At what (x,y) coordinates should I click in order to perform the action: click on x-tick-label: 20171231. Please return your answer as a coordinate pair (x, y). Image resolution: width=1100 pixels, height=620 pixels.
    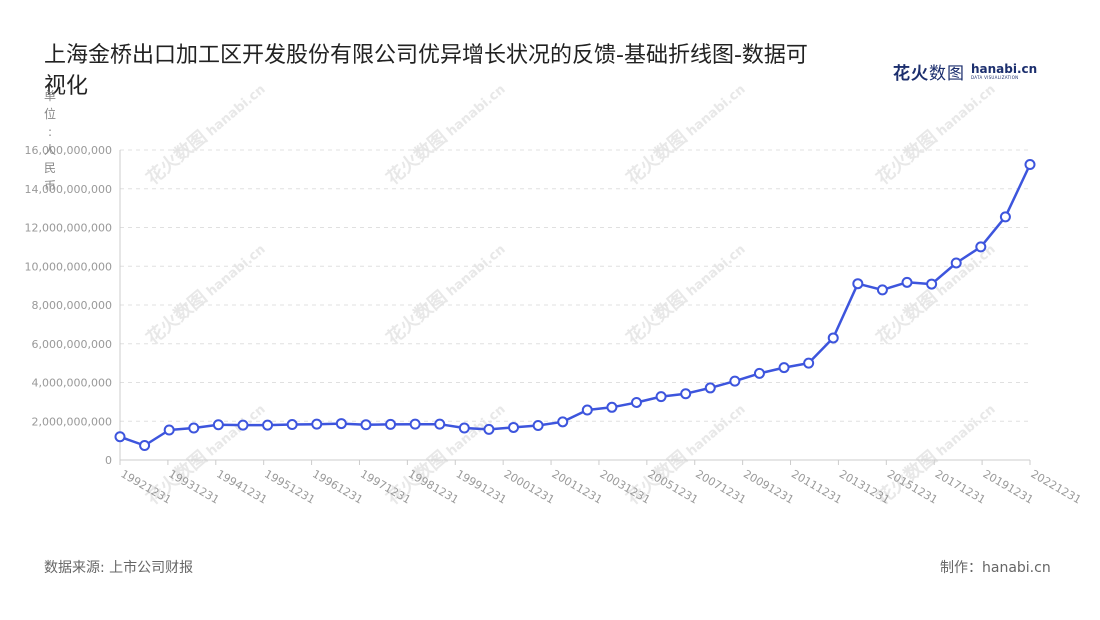
    Looking at the image, I should click on (960, 486).